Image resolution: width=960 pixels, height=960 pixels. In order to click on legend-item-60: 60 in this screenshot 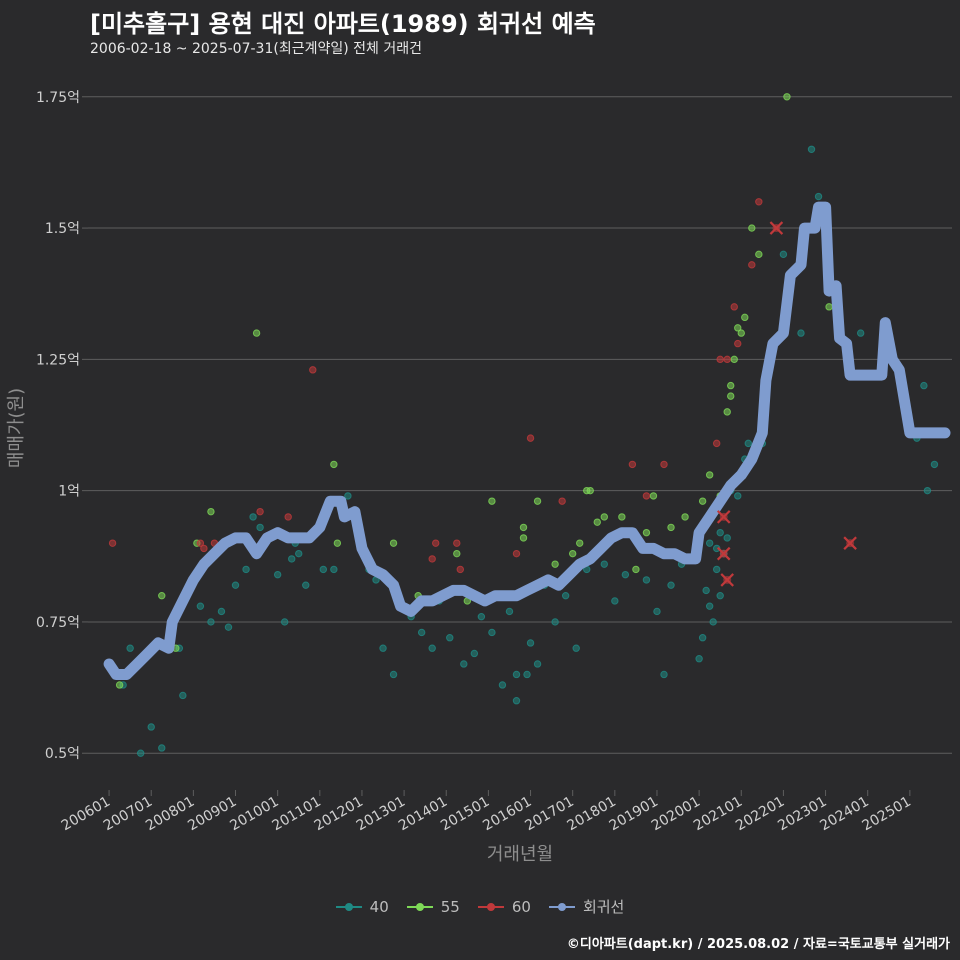, I will do `click(504, 906)`.